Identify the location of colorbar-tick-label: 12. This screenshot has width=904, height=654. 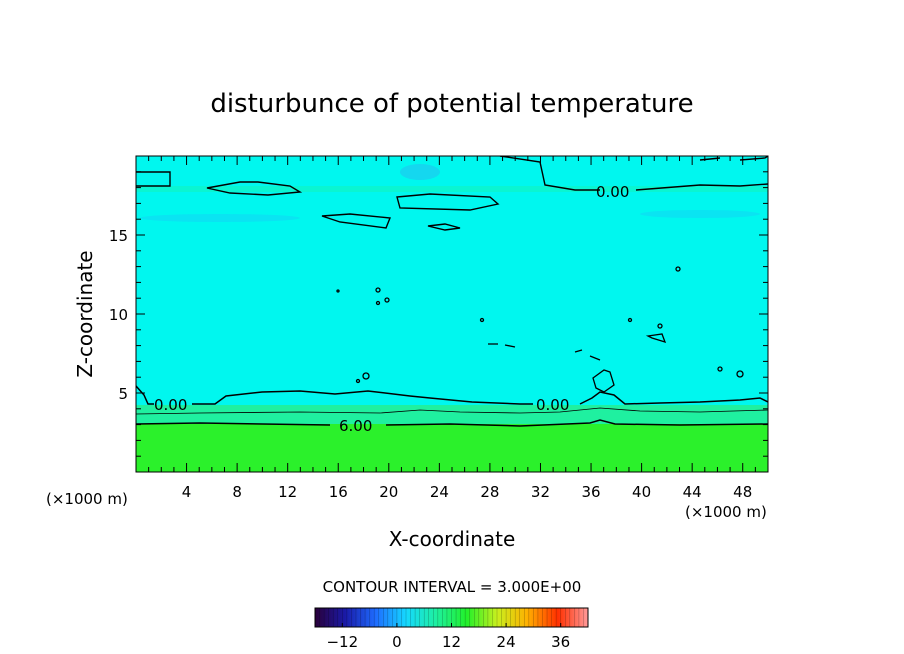
(451, 642).